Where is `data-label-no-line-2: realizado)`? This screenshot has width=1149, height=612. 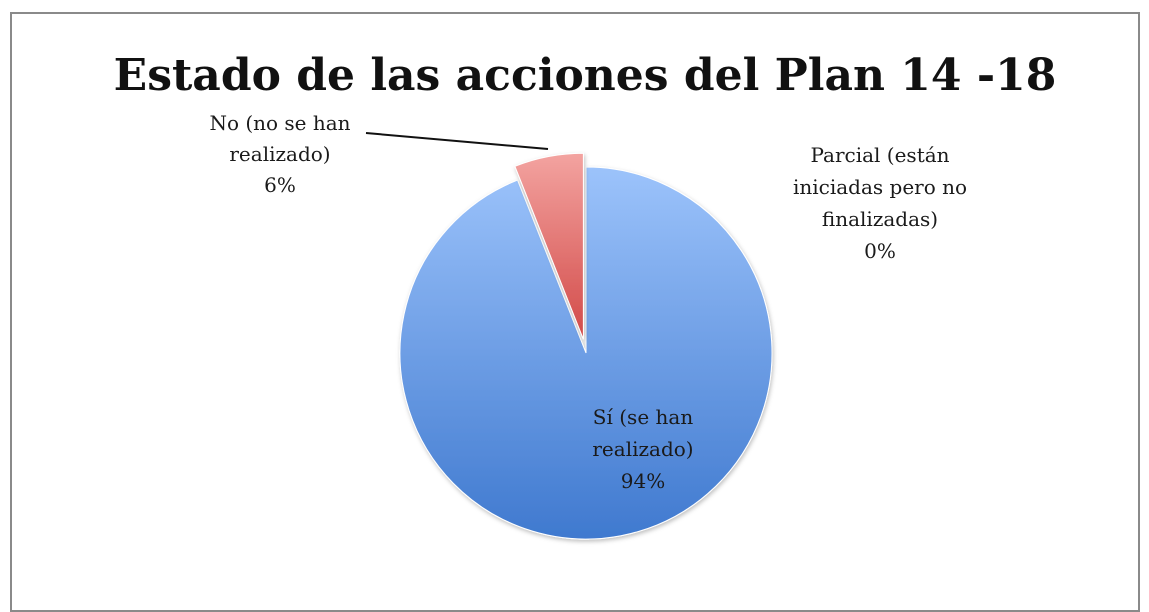 data-label-no-line-2: realizado) is located at coordinates (279, 154).